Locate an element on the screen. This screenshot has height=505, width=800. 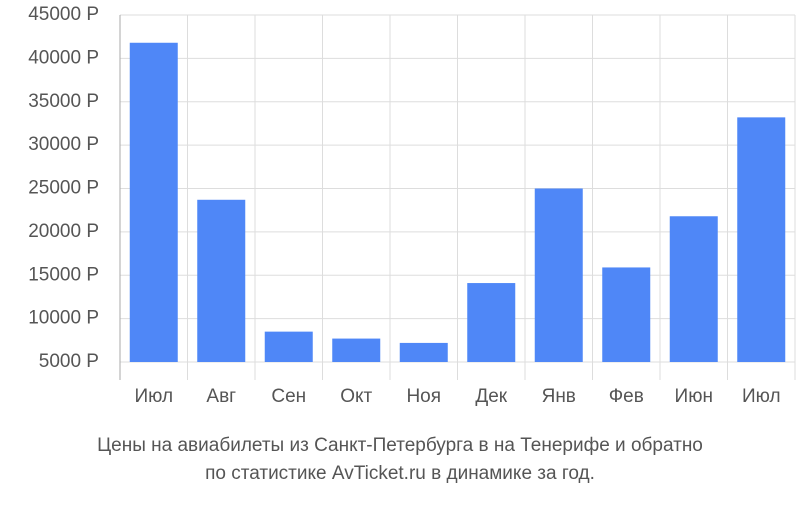
x-tick-label: Ноя is located at coordinates (423, 396).